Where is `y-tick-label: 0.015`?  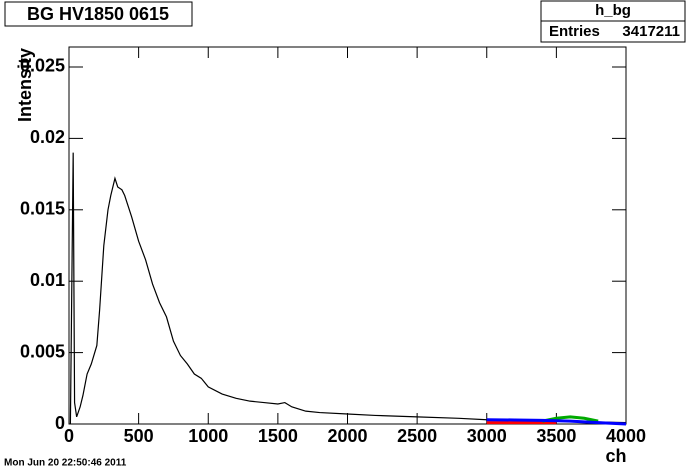 y-tick-label: 0.015 is located at coordinates (42, 209).